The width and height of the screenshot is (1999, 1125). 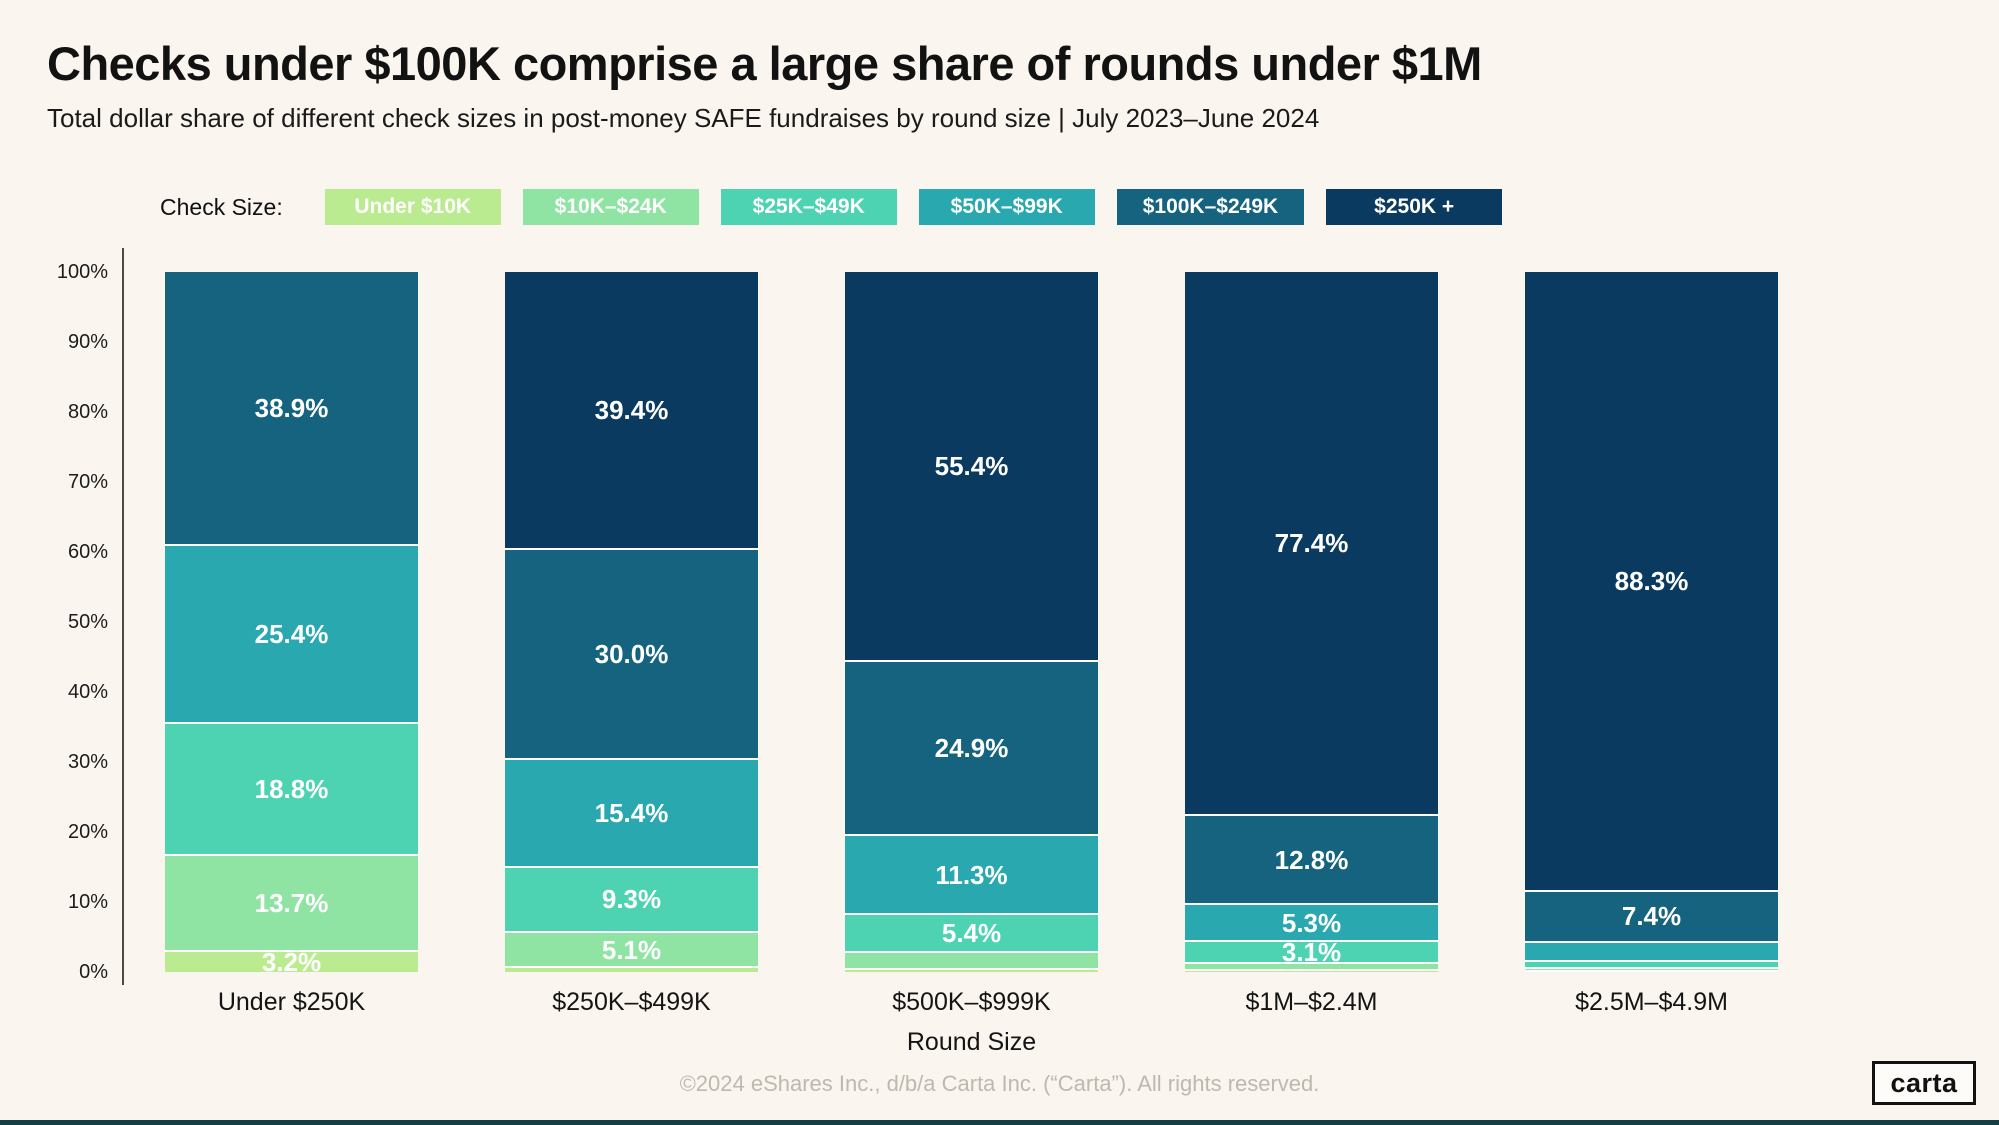 I want to click on bar--500k-999k: 55.4% 24.9% 11.3% 5.4%, so click(x=971, y=622).